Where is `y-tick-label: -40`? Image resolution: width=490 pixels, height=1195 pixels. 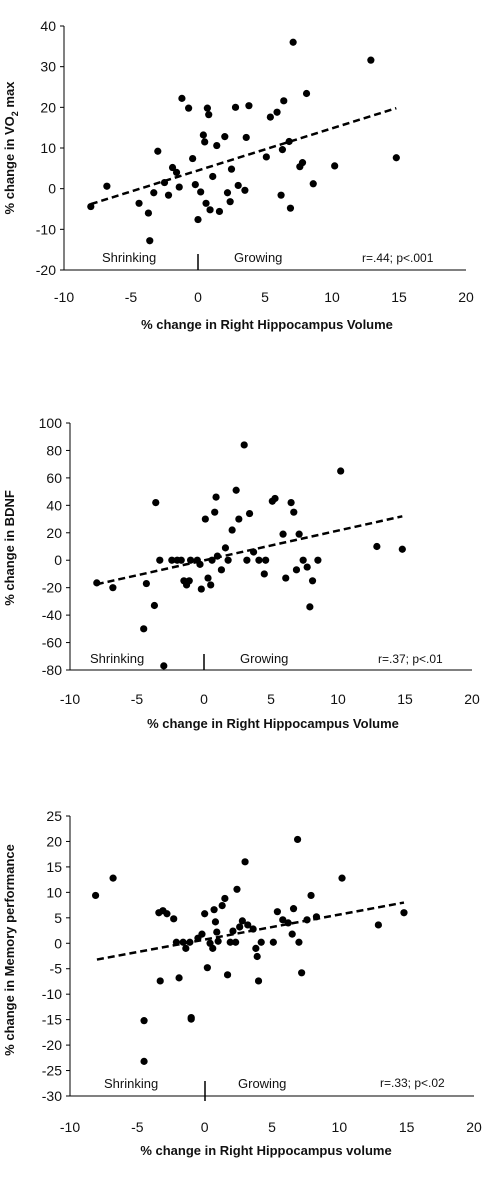
y-tick-label: -40 is located at coordinates (52, 615).